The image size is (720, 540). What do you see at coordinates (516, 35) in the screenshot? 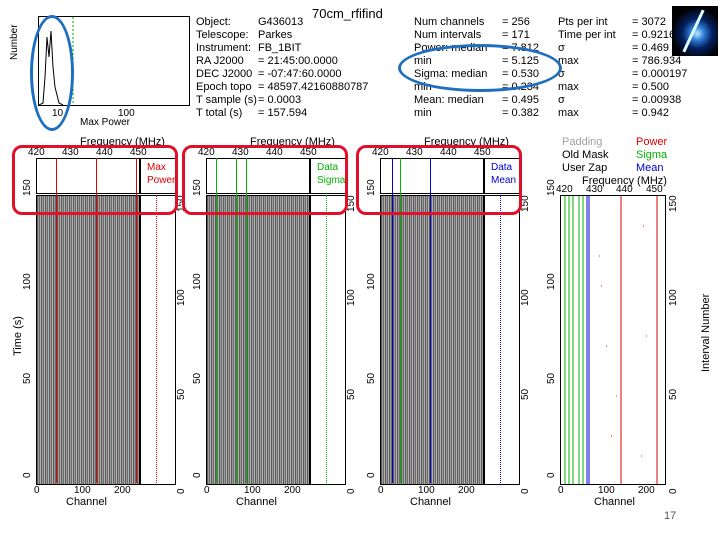
I see `stat-value: = 171` at bounding box center [516, 35].